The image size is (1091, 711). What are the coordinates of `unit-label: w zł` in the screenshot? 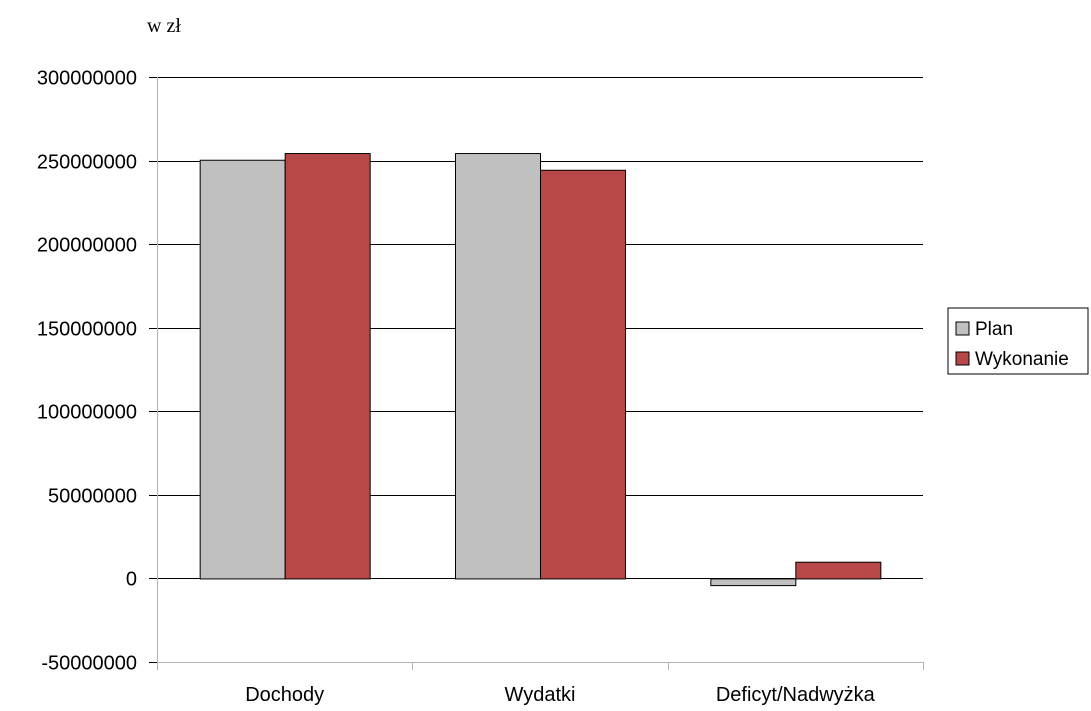 It's located at (164, 26).